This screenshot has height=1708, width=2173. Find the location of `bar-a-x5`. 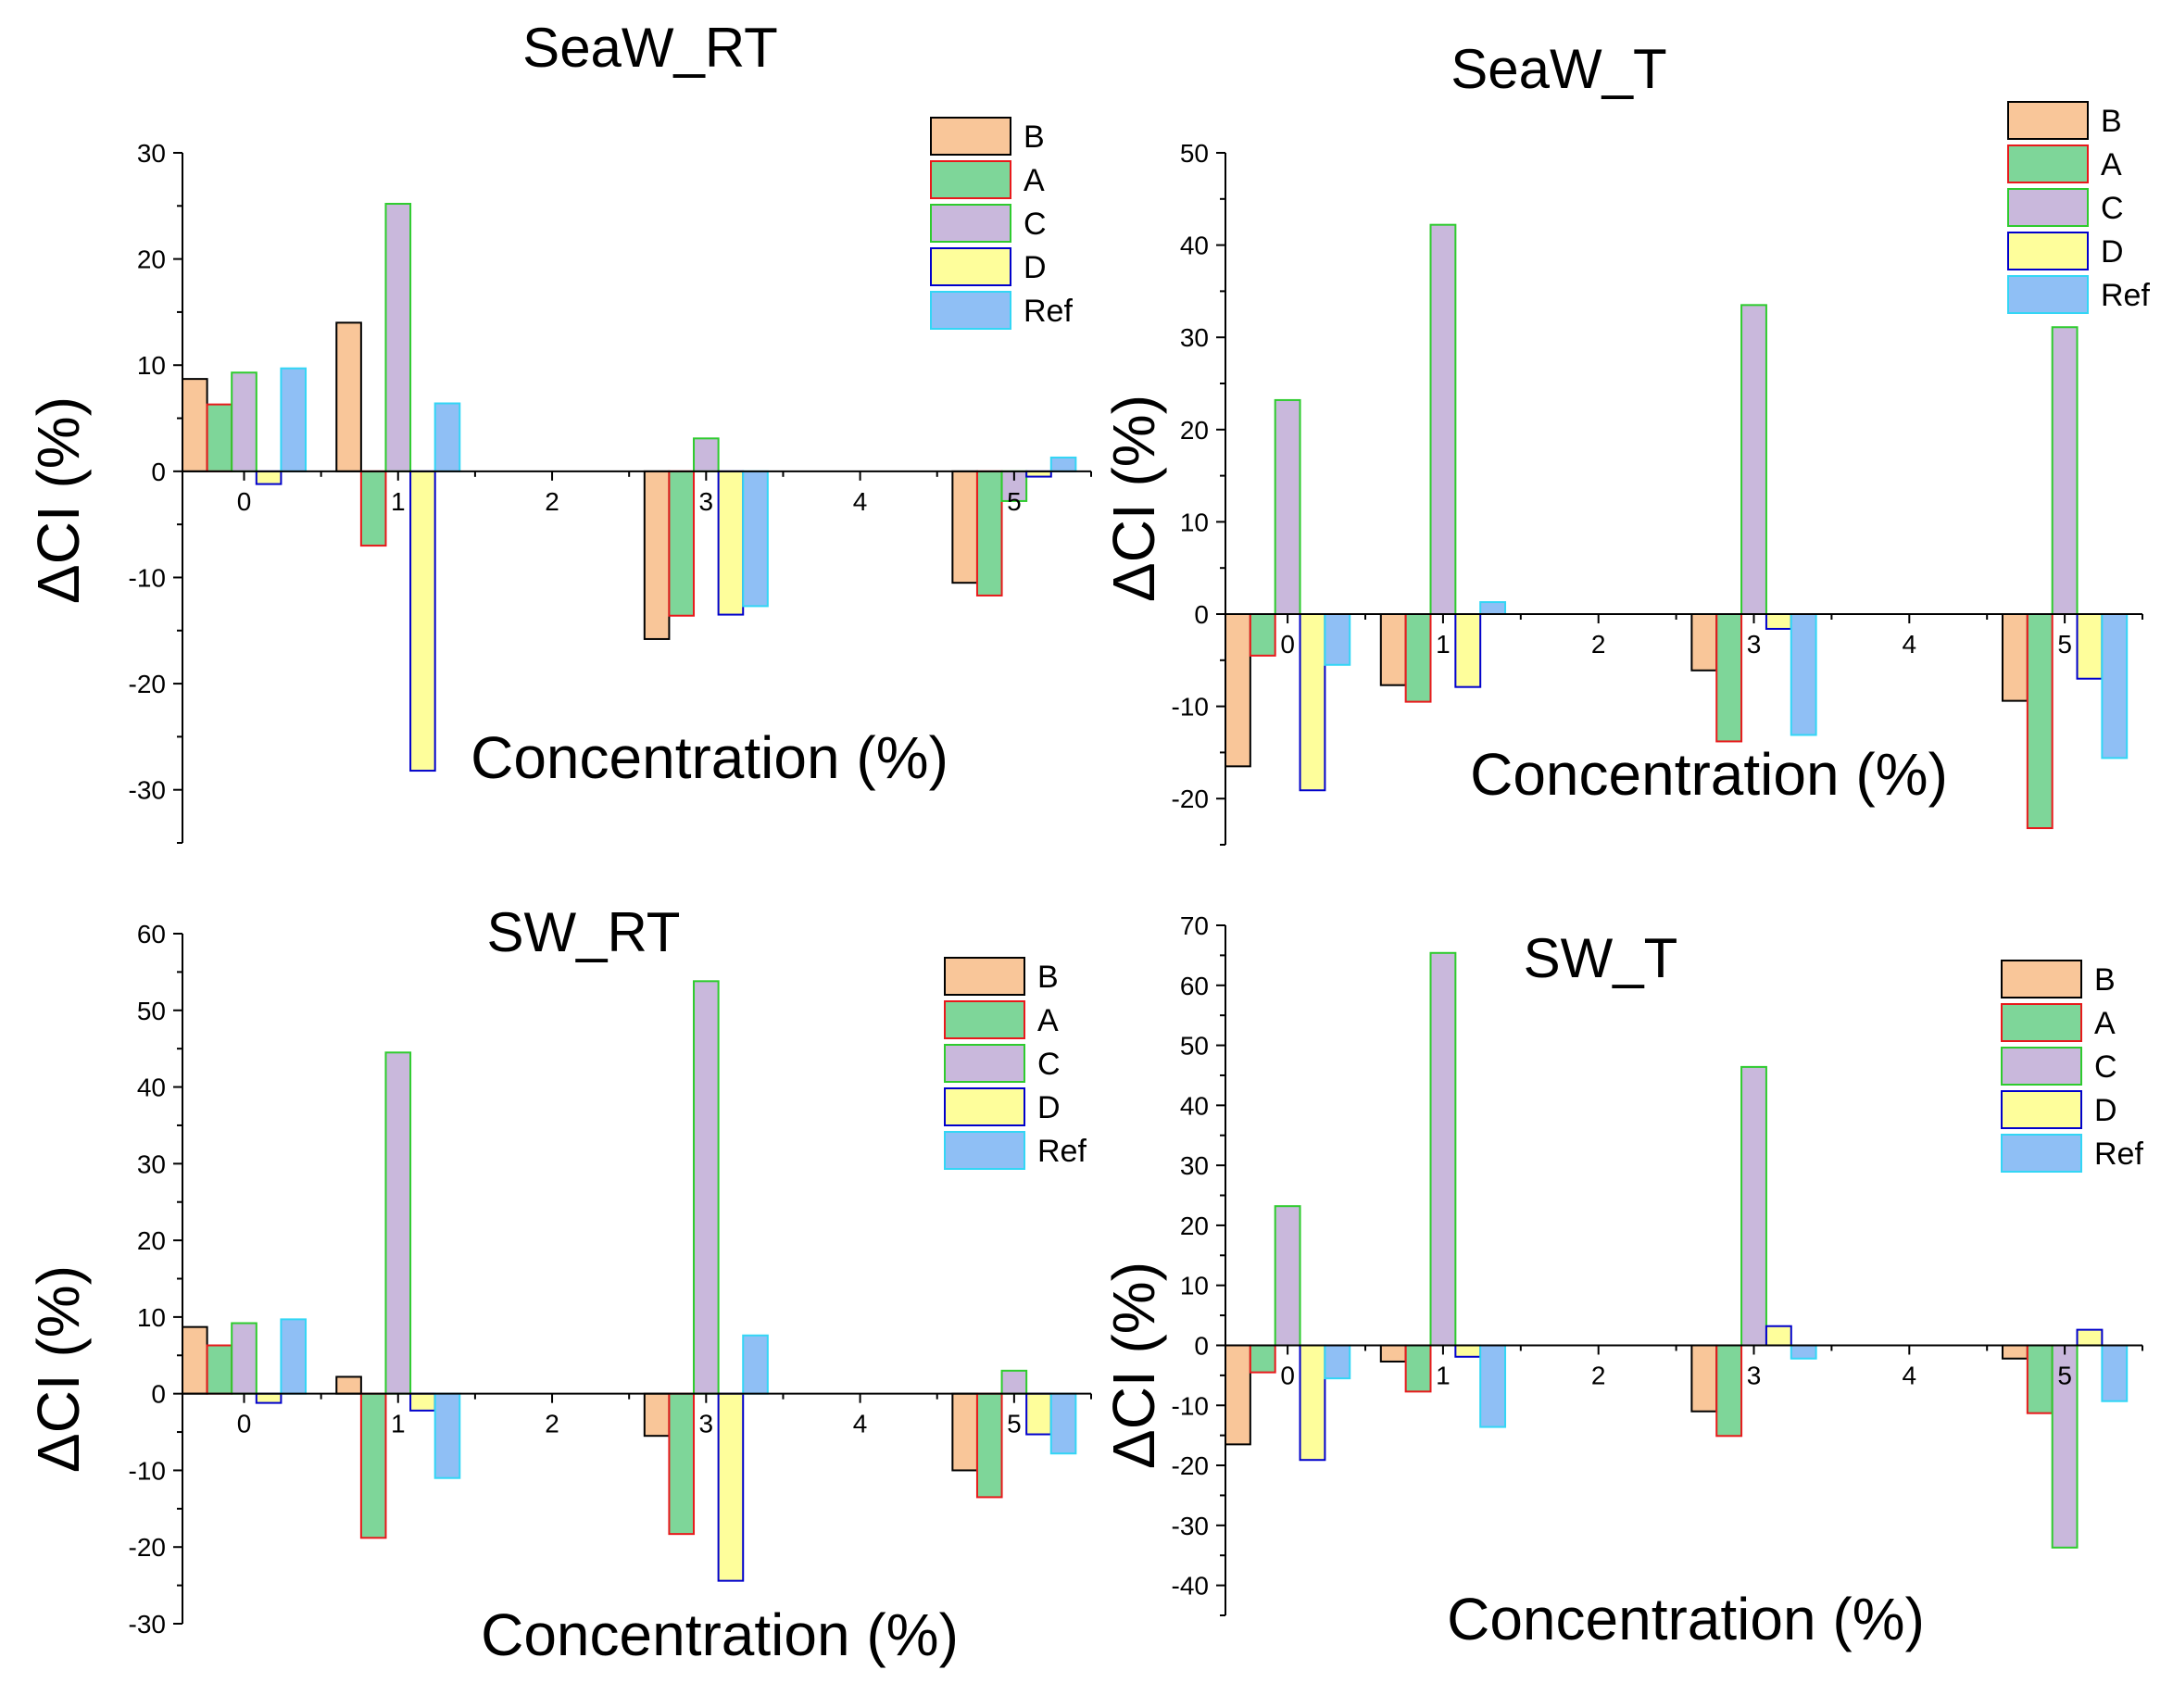

bar-a-x5 is located at coordinates (2040, 721).